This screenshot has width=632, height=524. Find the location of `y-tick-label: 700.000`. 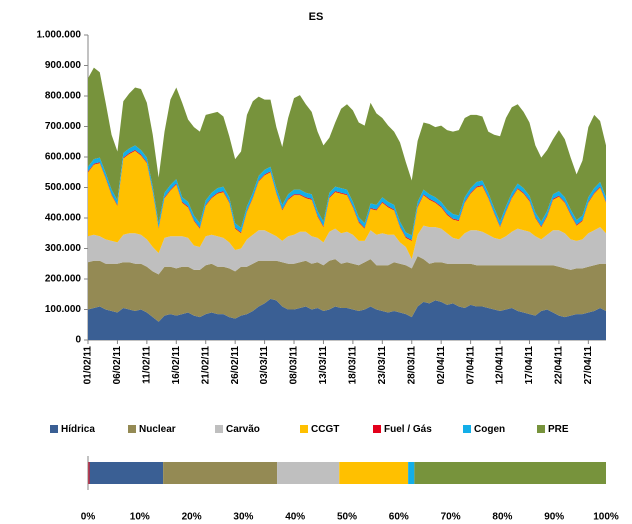

y-tick-label: 700.000 is located at coordinates (63, 126).